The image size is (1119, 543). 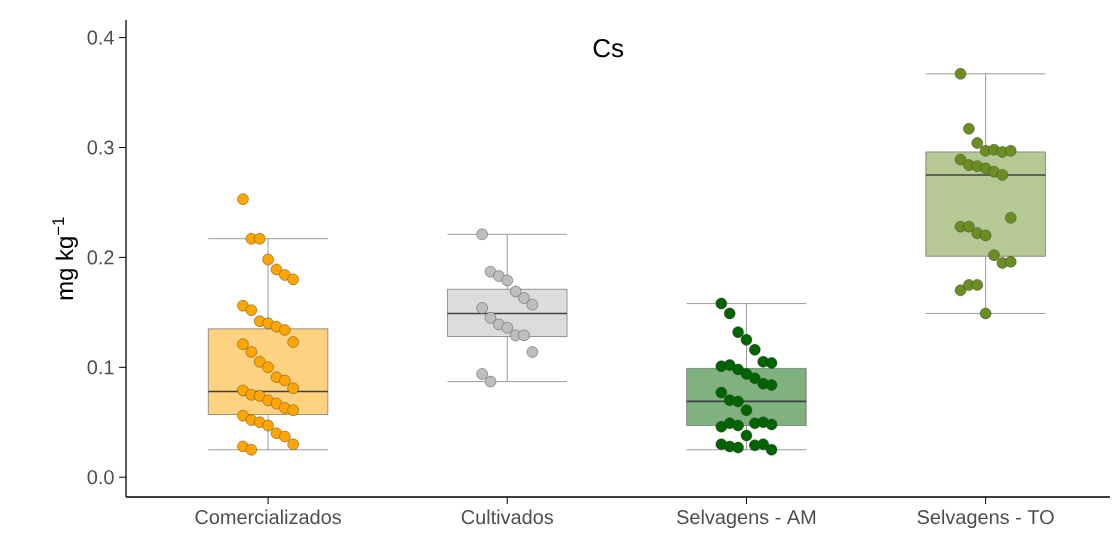 I want to click on text: Cs, so click(x=608, y=48).